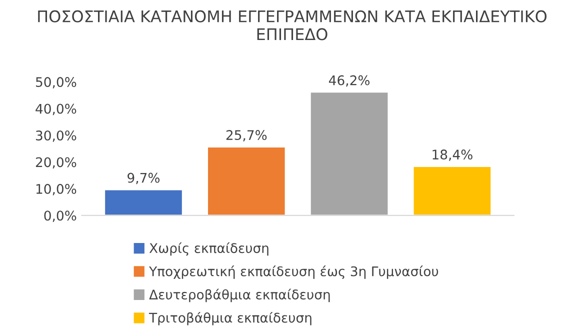 The image size is (584, 334). What do you see at coordinates (56, 82) in the screenshot?
I see `y-tick-label: 50,0%` at bounding box center [56, 82].